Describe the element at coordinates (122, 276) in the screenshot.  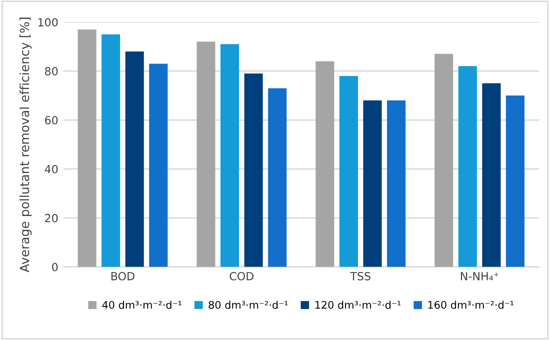
I see `x-tick-label: BOD` at that location.